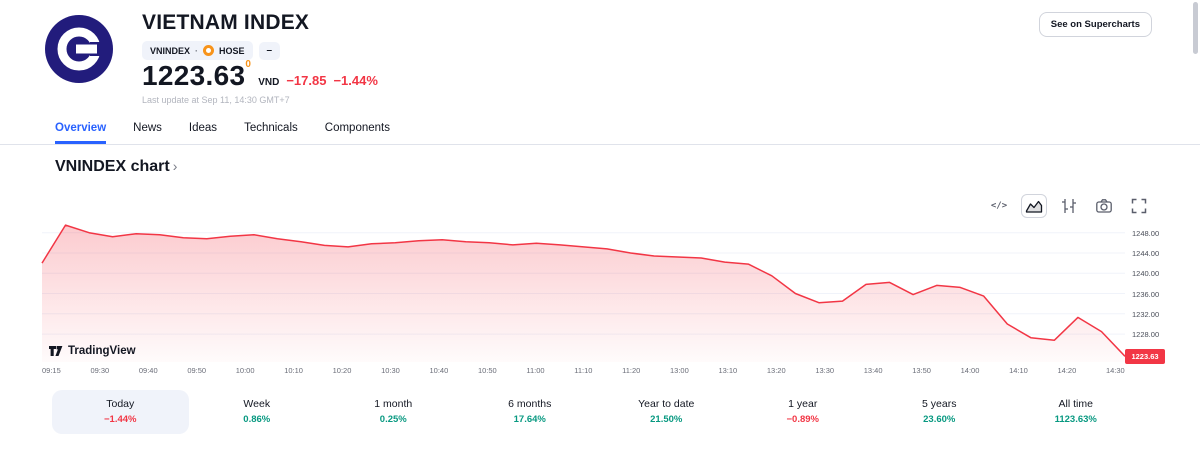  I want to click on symbol-badge-row: VNINDEX · HOSE –, so click(211, 50).